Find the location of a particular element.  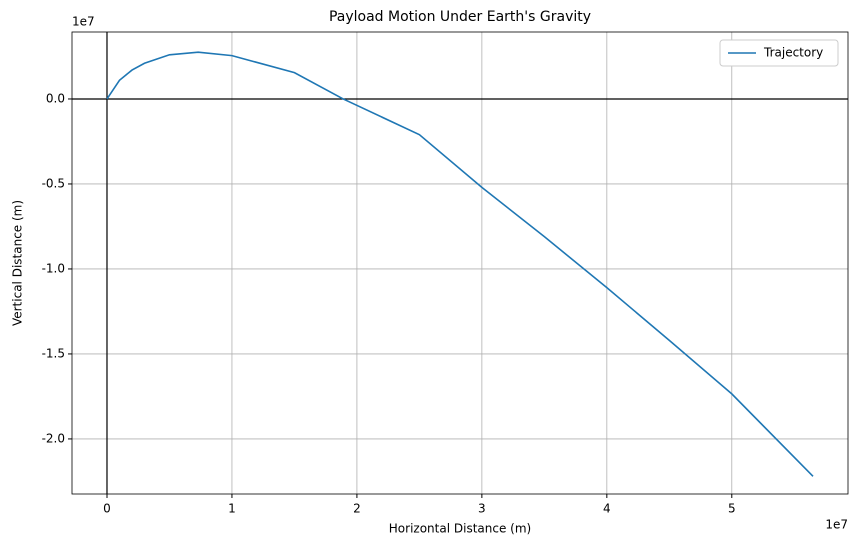

y-tick-label: -0.5 is located at coordinates (53, 183).